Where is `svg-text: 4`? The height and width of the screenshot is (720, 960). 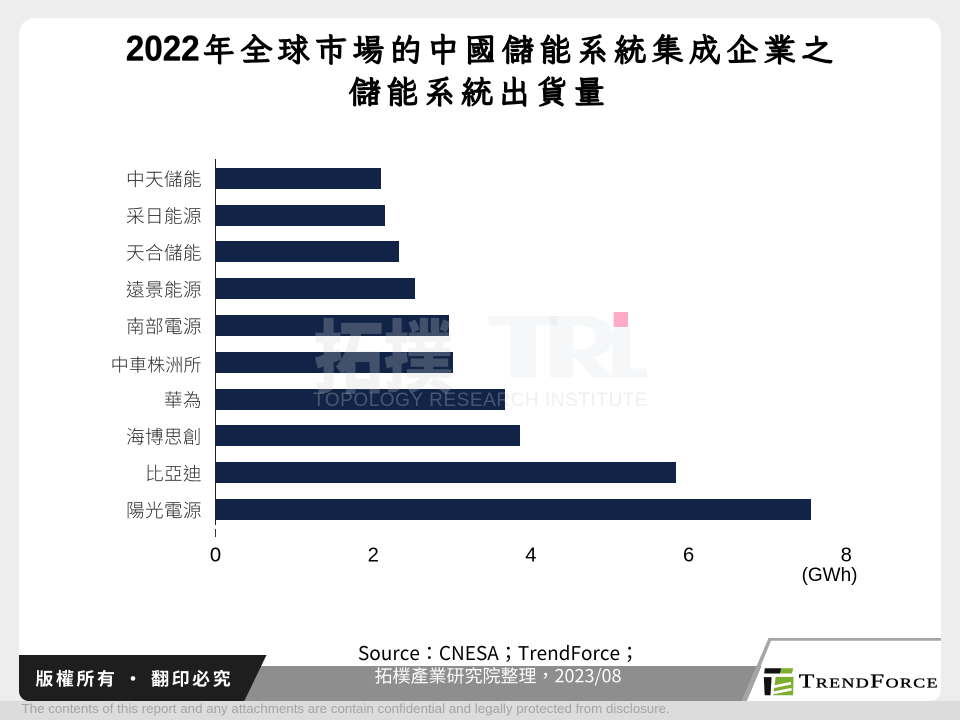 svg-text: 4 is located at coordinates (530, 556).